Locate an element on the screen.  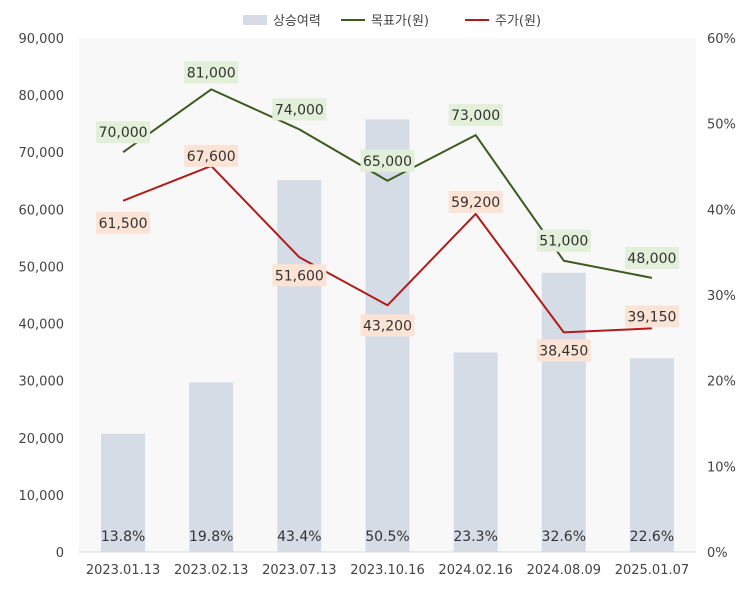
y-left-tick-label: 20,000 is located at coordinates (42, 439).